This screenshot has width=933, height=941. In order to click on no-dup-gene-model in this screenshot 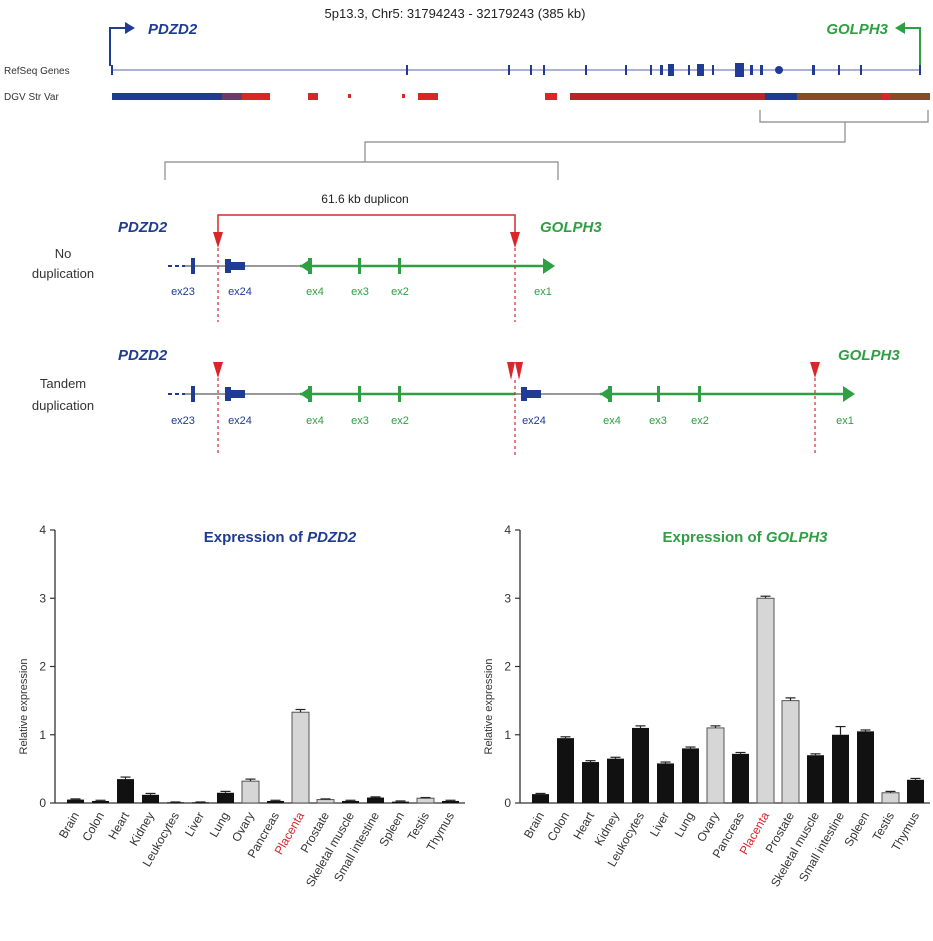, I will do `click(361, 277)`.